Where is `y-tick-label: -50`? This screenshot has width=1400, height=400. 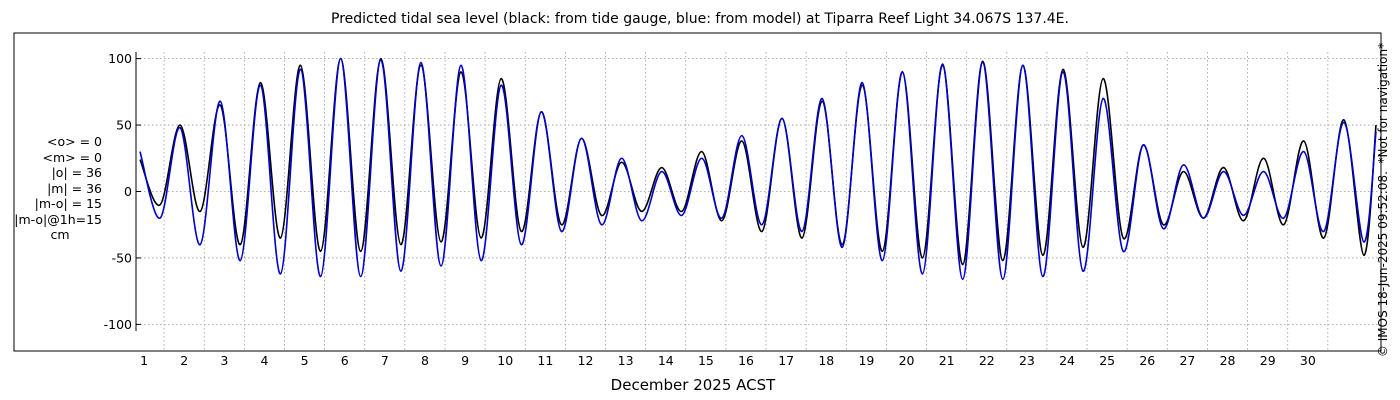 y-tick-label: -50 is located at coordinates (122, 257).